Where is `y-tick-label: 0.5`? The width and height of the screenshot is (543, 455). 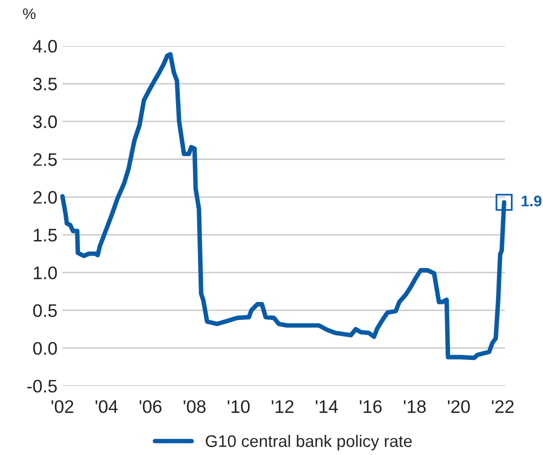
y-tick-label: 0.5 is located at coordinates (45, 311).